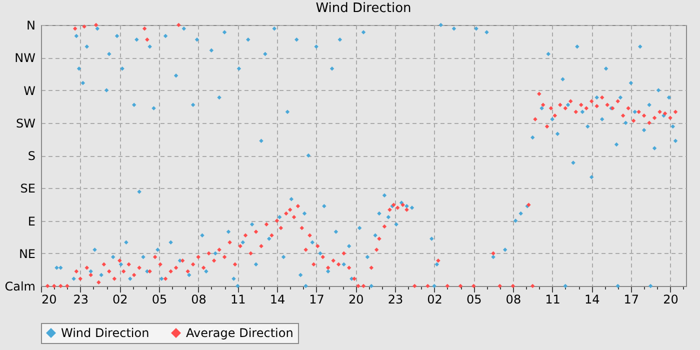  Describe the element at coordinates (32, 156) in the screenshot. I see `category-label: S` at that location.